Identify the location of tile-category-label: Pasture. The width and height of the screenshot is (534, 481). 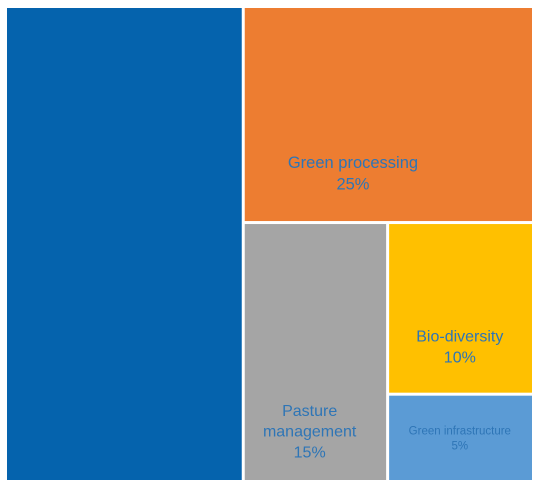
(309, 411).